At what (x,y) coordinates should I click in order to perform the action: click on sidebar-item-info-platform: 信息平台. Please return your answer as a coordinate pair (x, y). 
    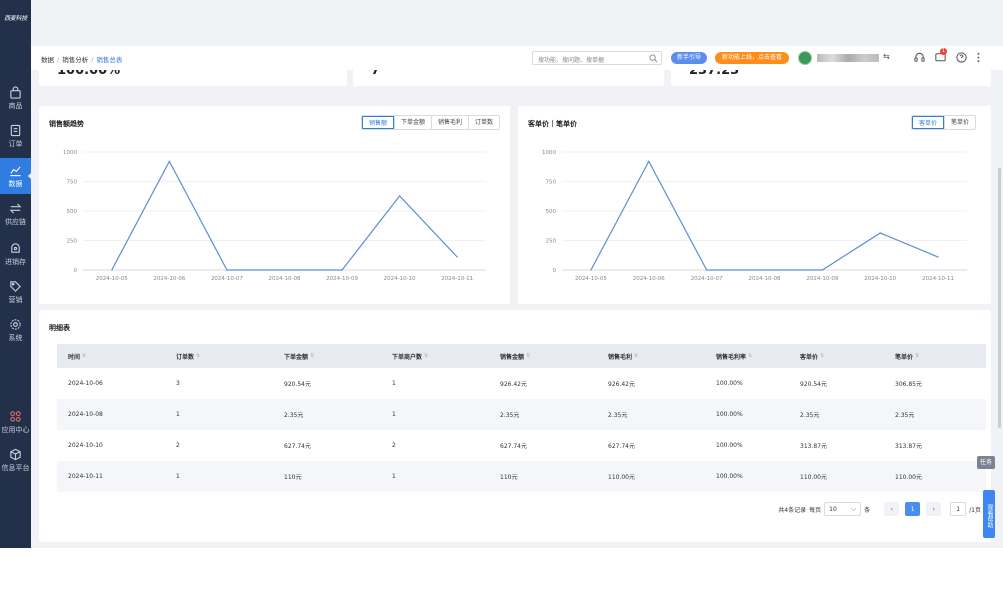
    Looking at the image, I should click on (15, 460).